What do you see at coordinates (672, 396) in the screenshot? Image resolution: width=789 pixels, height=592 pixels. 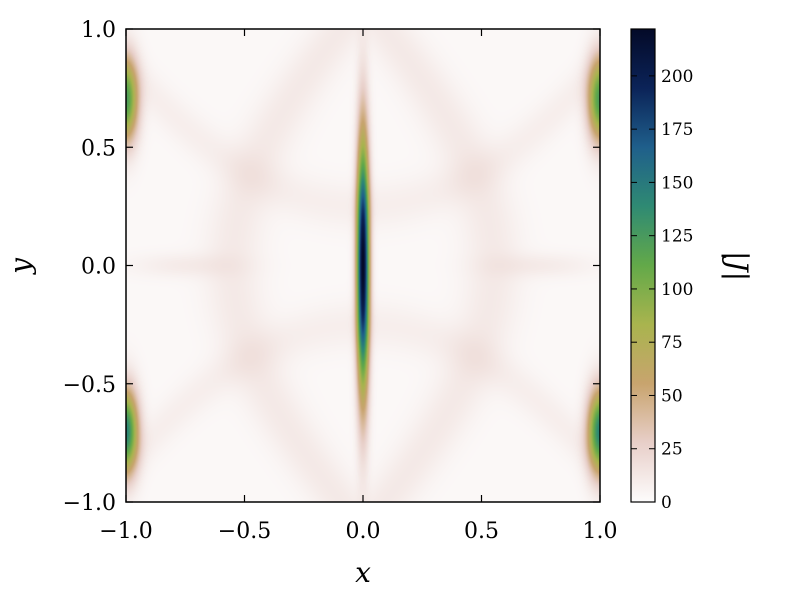 I see `colorbar-tick-label: 50` at bounding box center [672, 396].